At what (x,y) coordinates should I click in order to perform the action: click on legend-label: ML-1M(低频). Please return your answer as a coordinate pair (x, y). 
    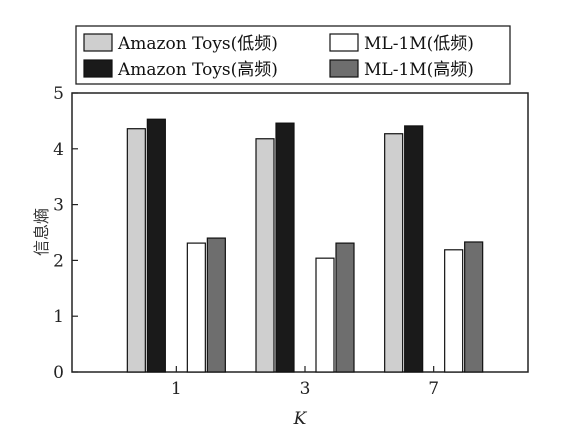
    Looking at the image, I should click on (419, 44).